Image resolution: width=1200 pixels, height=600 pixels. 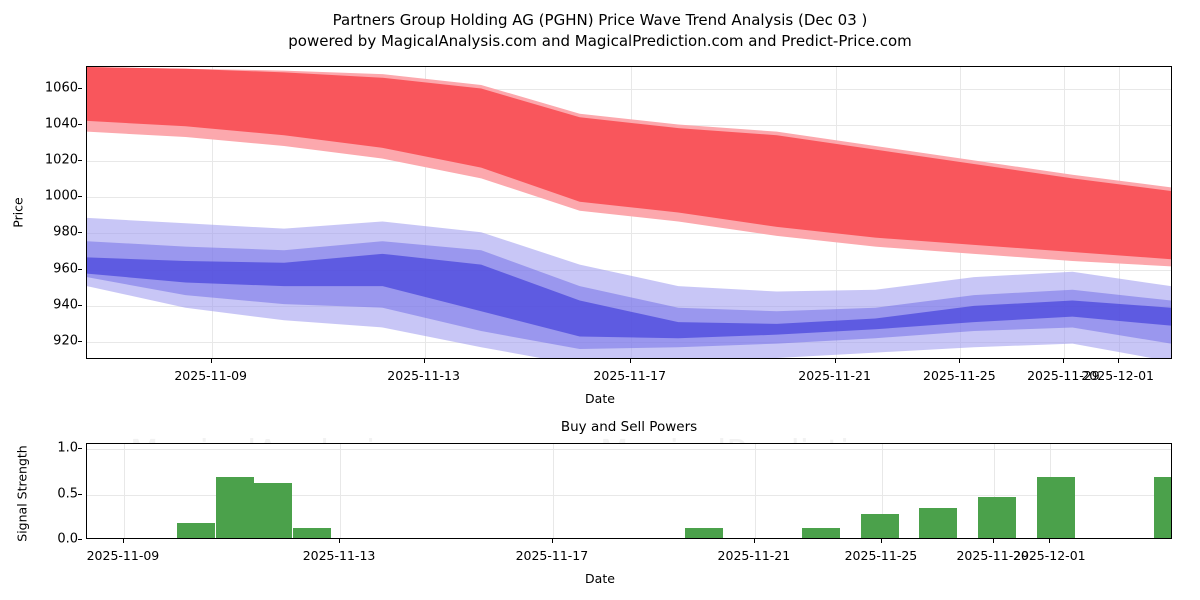 What do you see at coordinates (61, 124) in the screenshot?
I see `price-y-tick-label: 1040` at bounding box center [61, 124].